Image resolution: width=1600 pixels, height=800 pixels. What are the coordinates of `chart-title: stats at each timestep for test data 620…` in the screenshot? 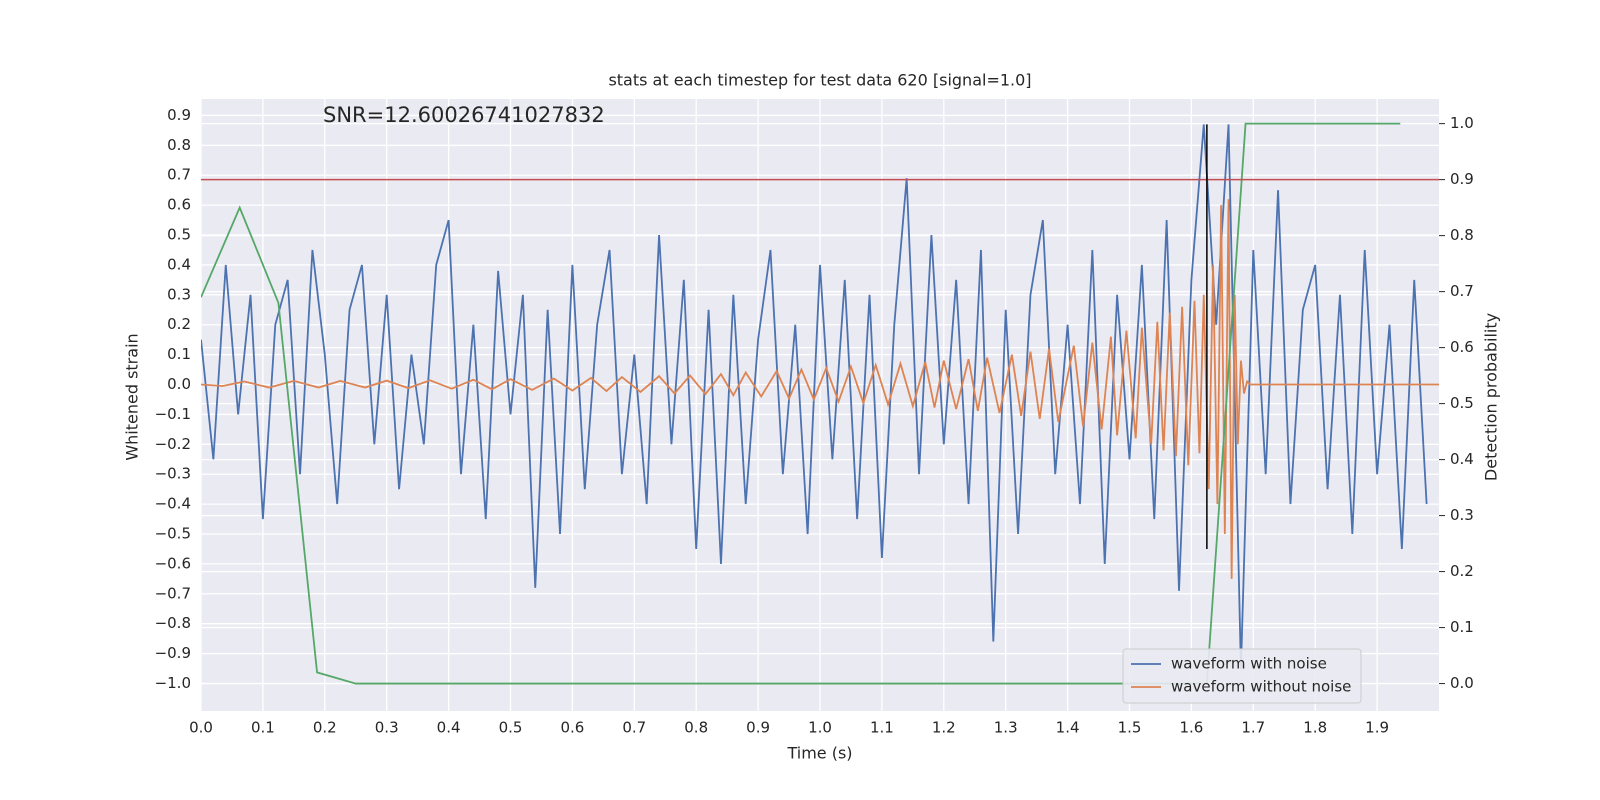 It's located at (819, 80).